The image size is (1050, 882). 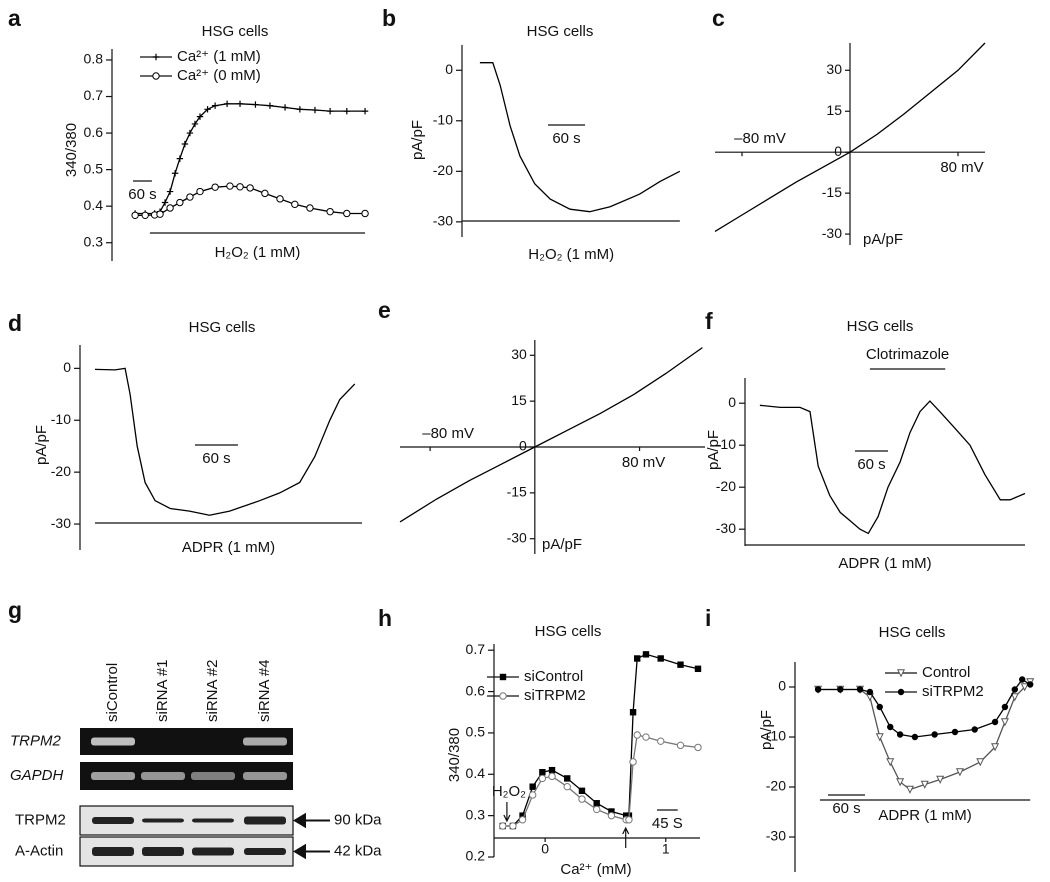 I want to click on scale-bar-label: 45 S, so click(x=667, y=823).